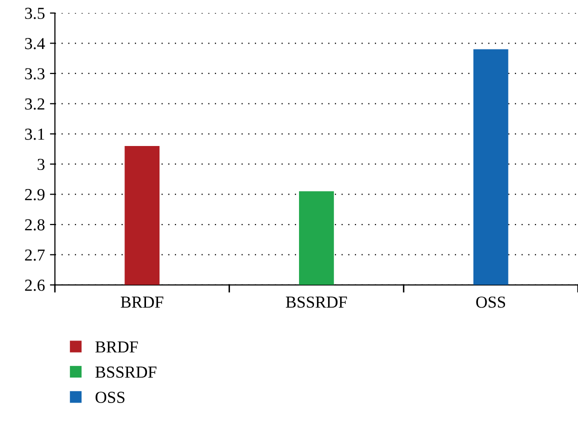 The width and height of the screenshot is (578, 435). I want to click on y-tick-label: 2.7, so click(35, 255).